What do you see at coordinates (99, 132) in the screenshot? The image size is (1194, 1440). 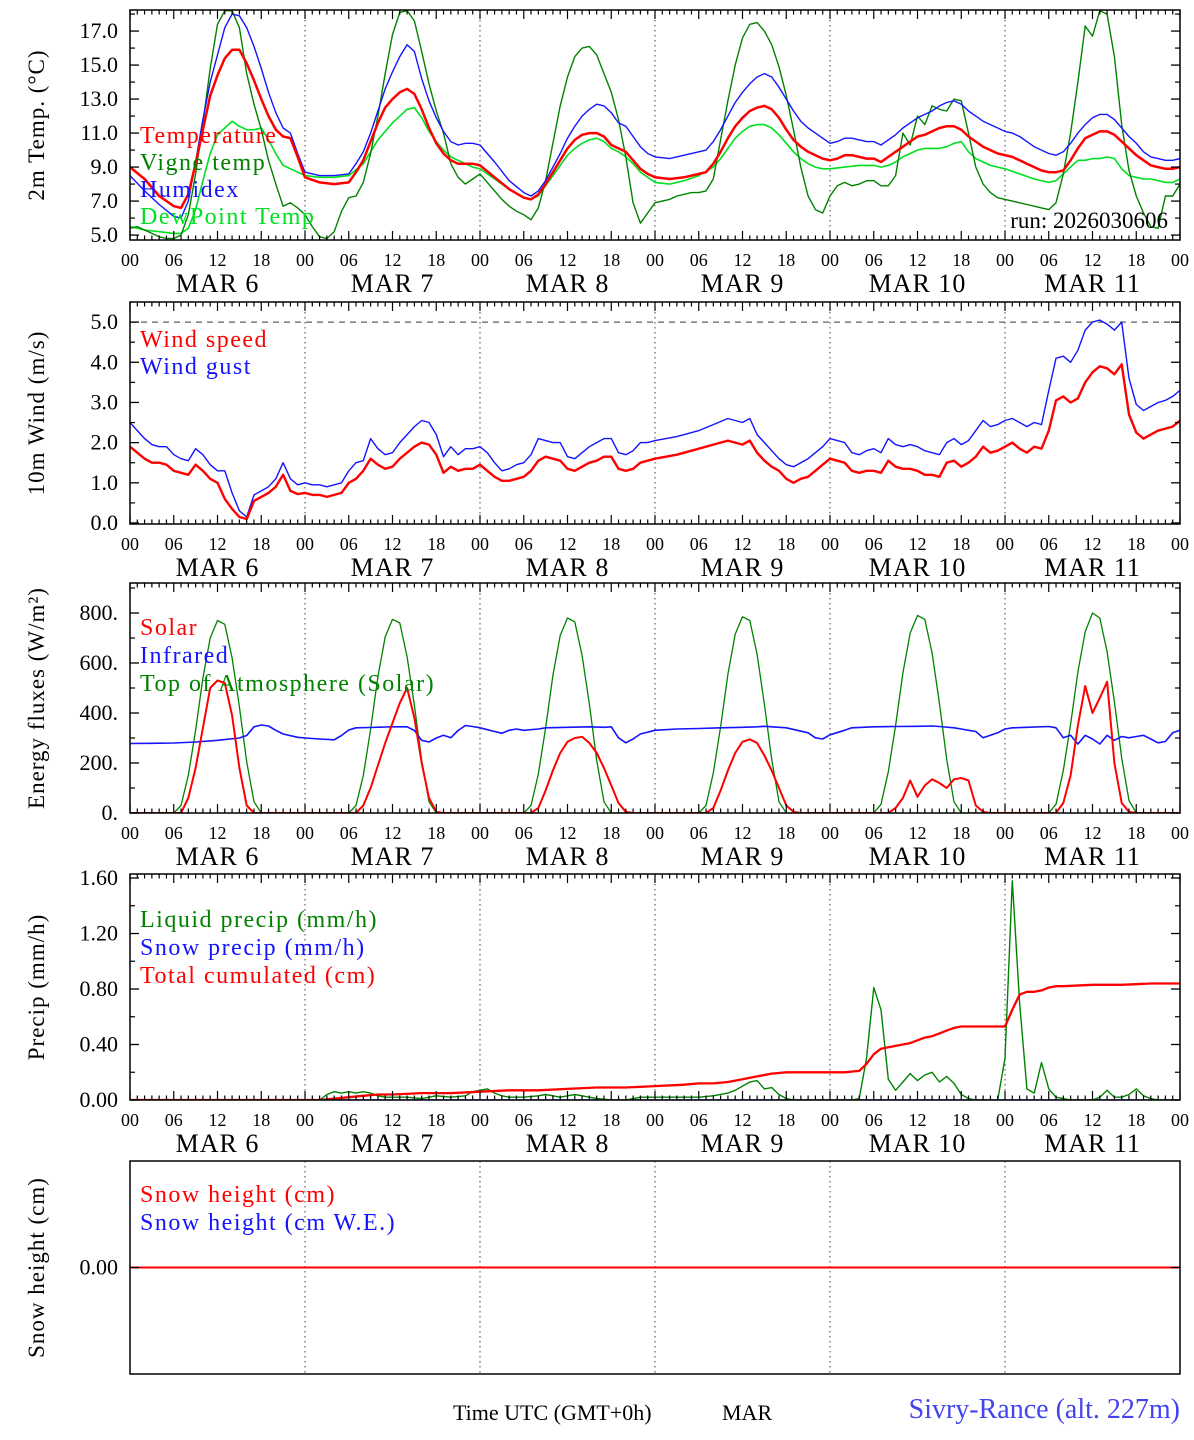 I see `y-tick-label: 11.0` at bounding box center [99, 132].